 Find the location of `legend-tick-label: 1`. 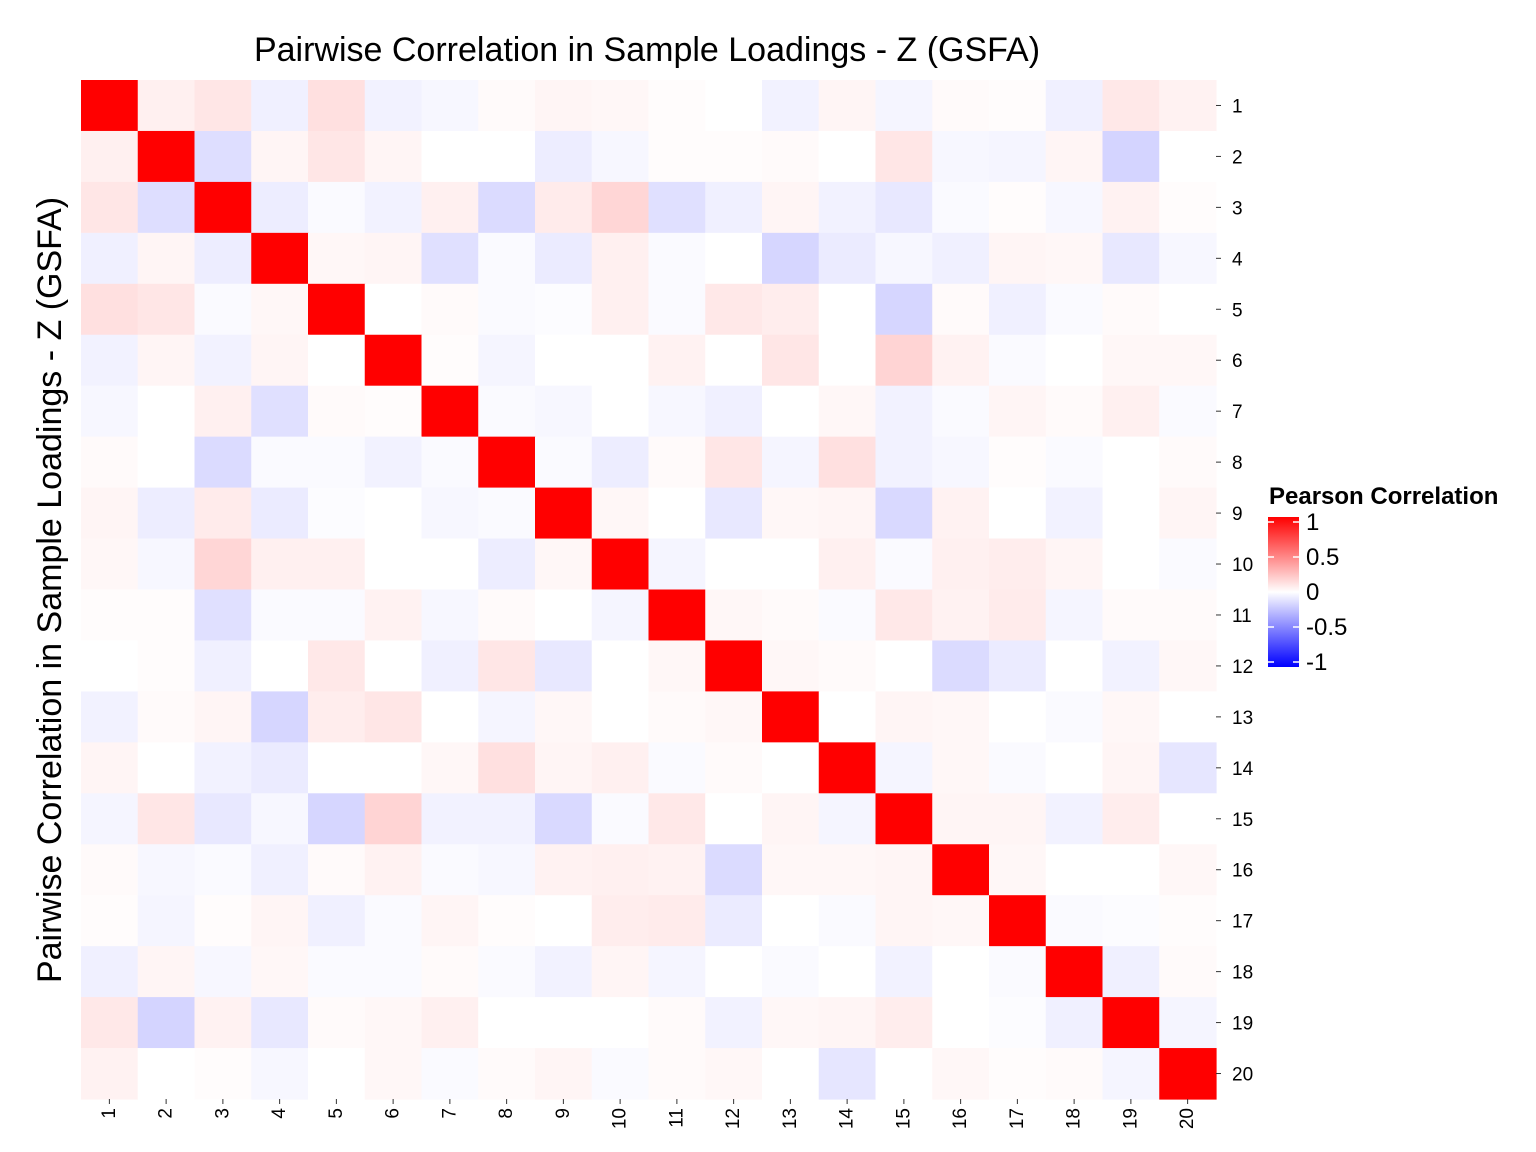

legend-tick-label: 1 is located at coordinates (1312, 522).